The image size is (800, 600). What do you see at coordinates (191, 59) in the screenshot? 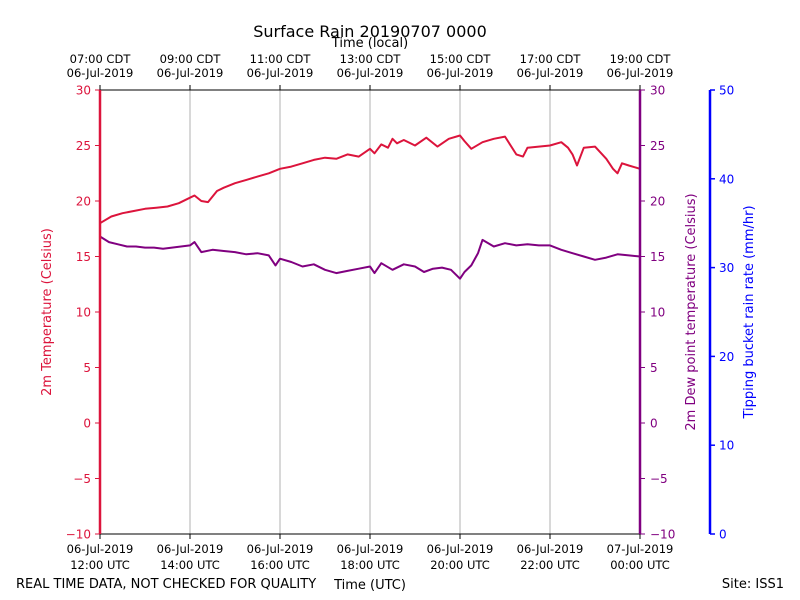
I see `local-time-label: 09:00 CDT` at bounding box center [191, 59].